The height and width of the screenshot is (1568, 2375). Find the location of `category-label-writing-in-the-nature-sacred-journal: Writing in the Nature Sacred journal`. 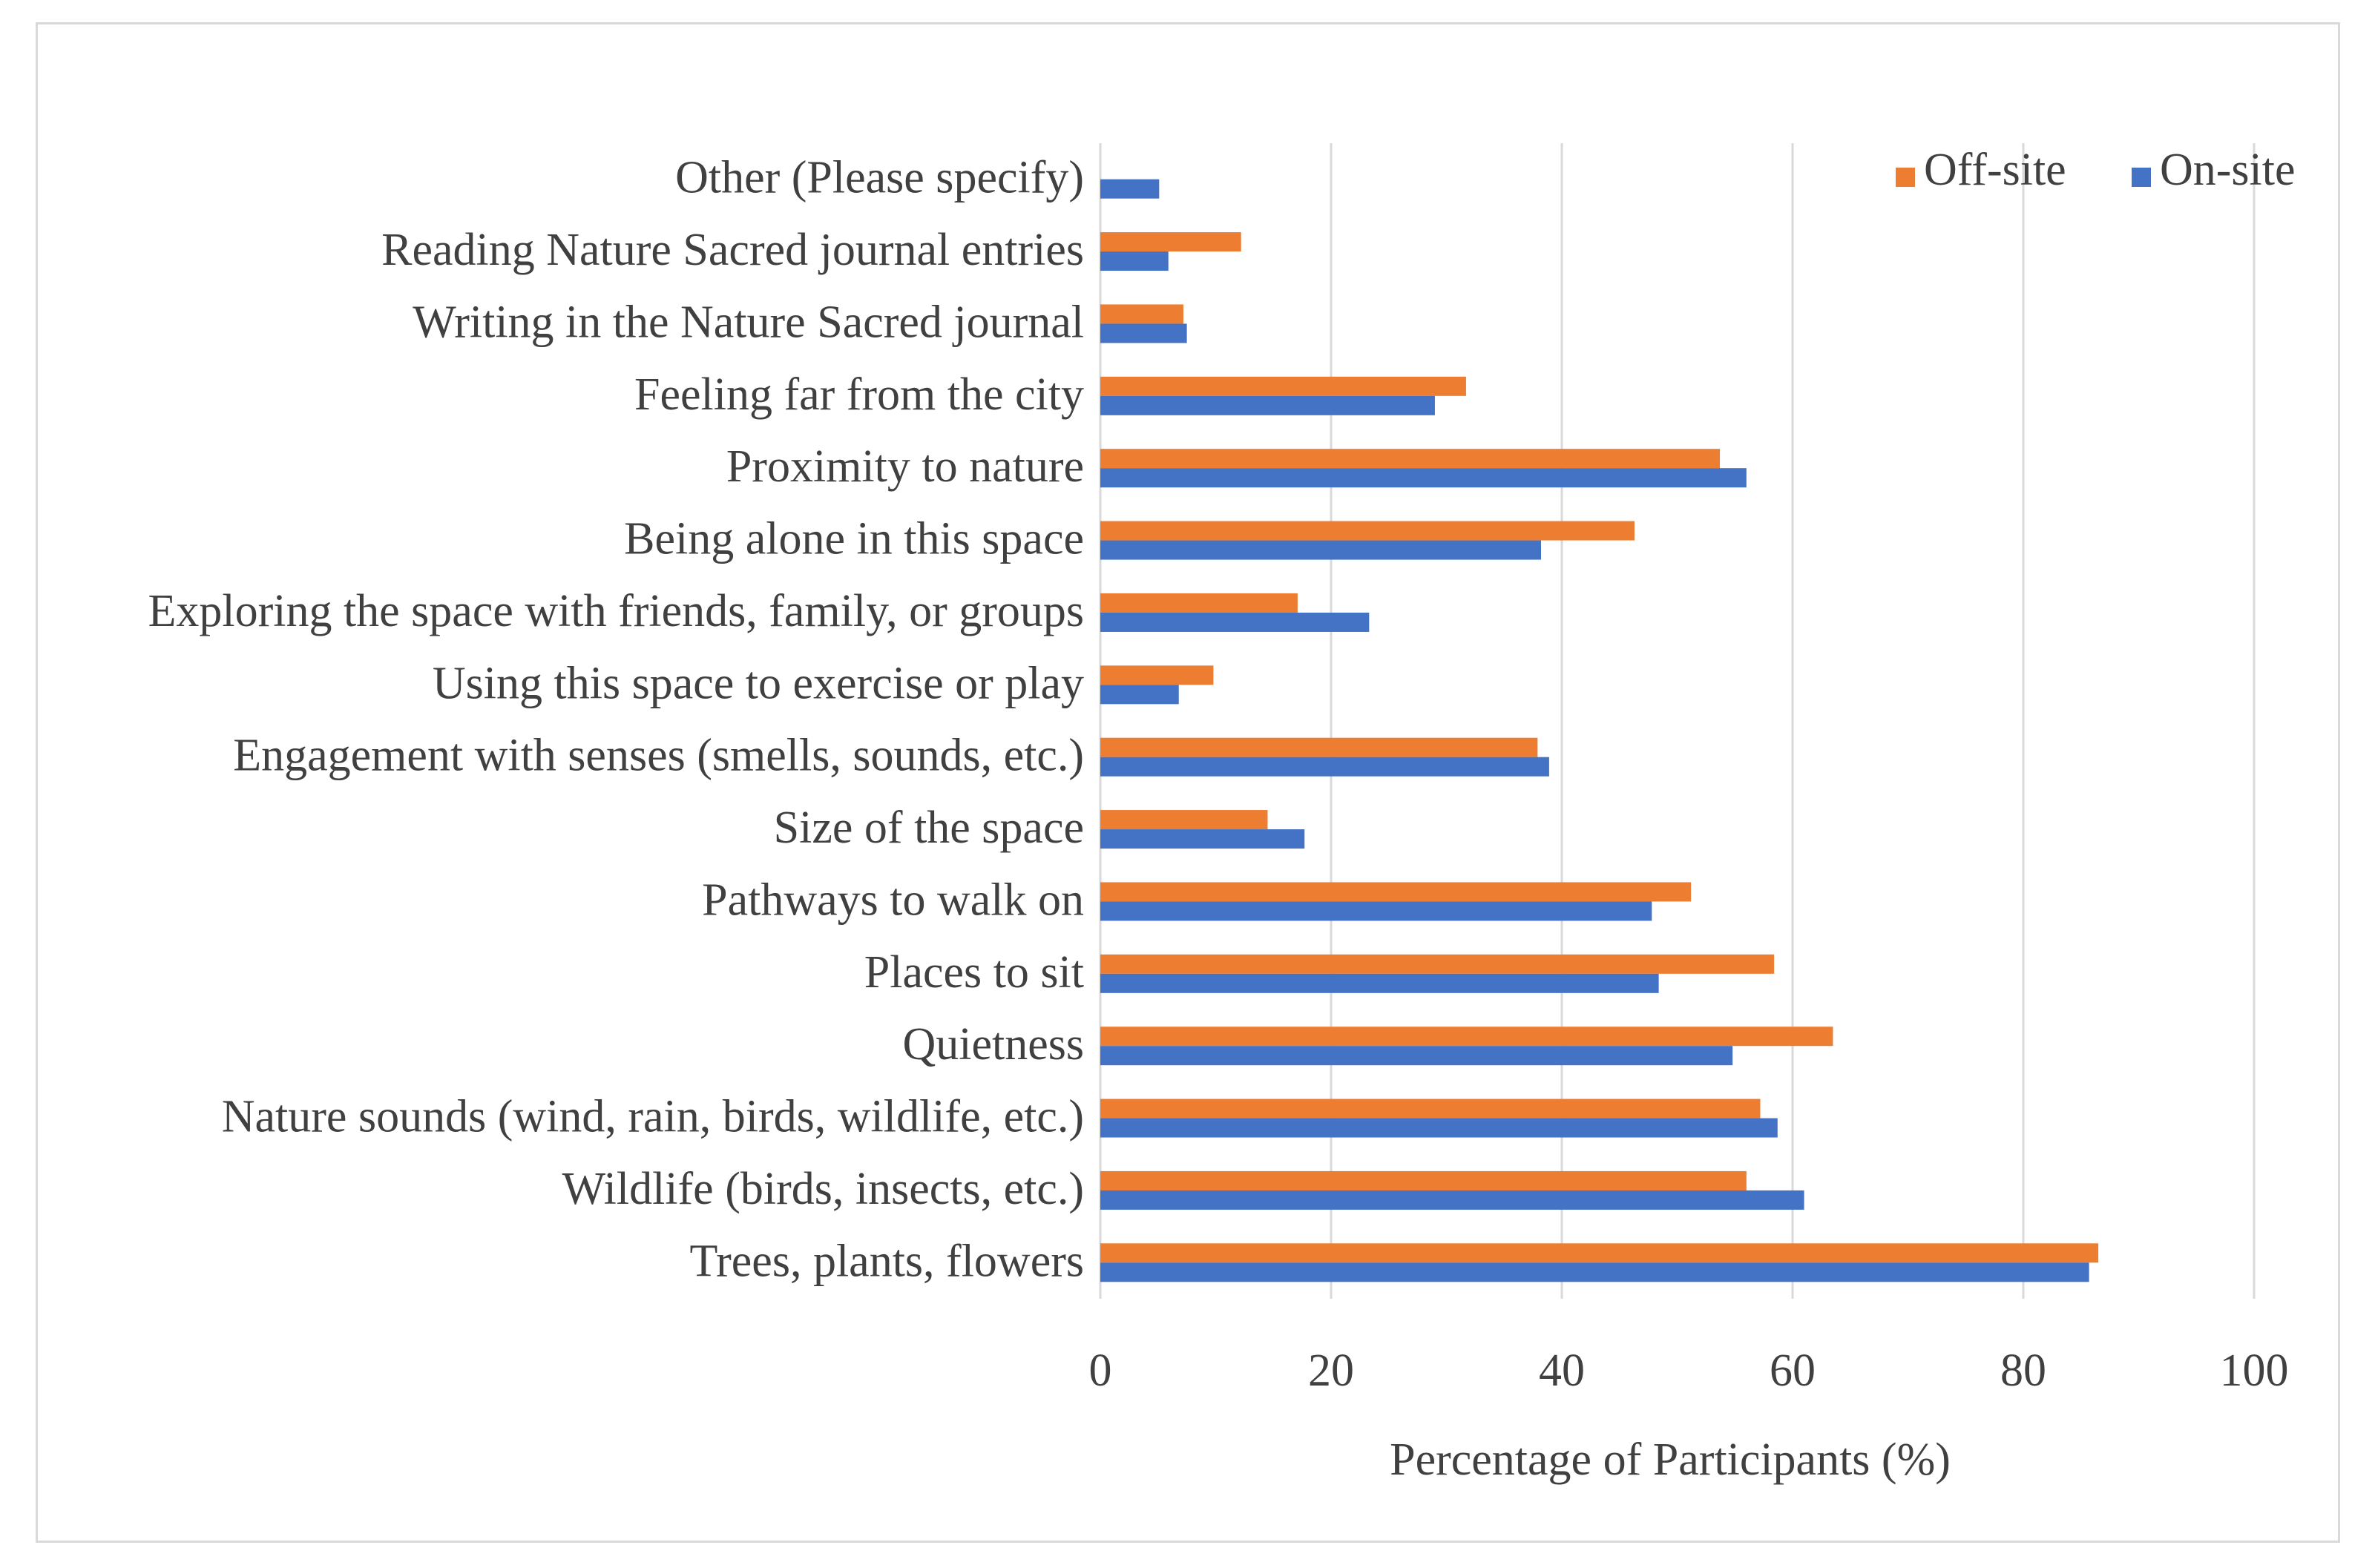

category-label-writing-in-the-nature-sacred-journal: Writing in the Nature Sacred journal is located at coordinates (748, 322).